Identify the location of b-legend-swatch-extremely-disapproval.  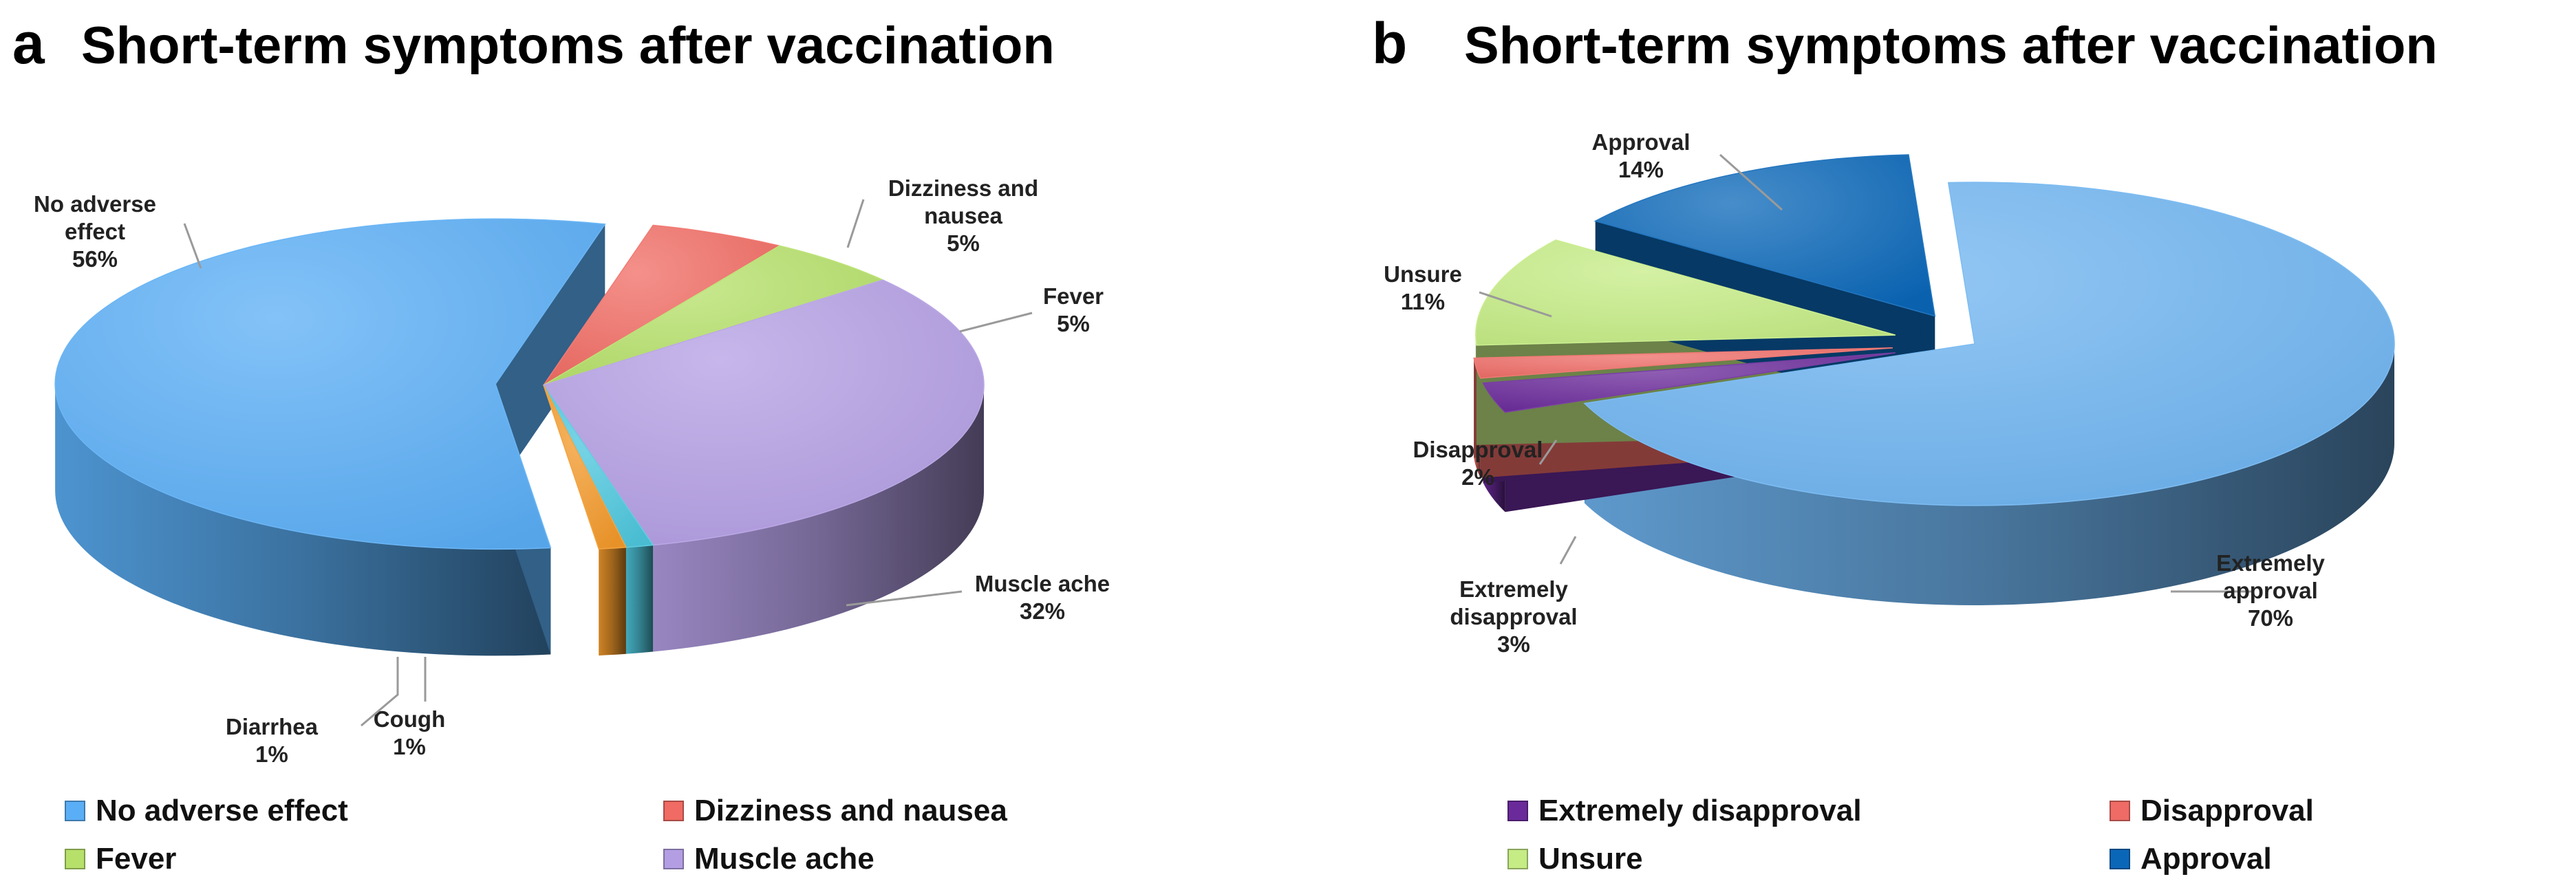
(1517, 811).